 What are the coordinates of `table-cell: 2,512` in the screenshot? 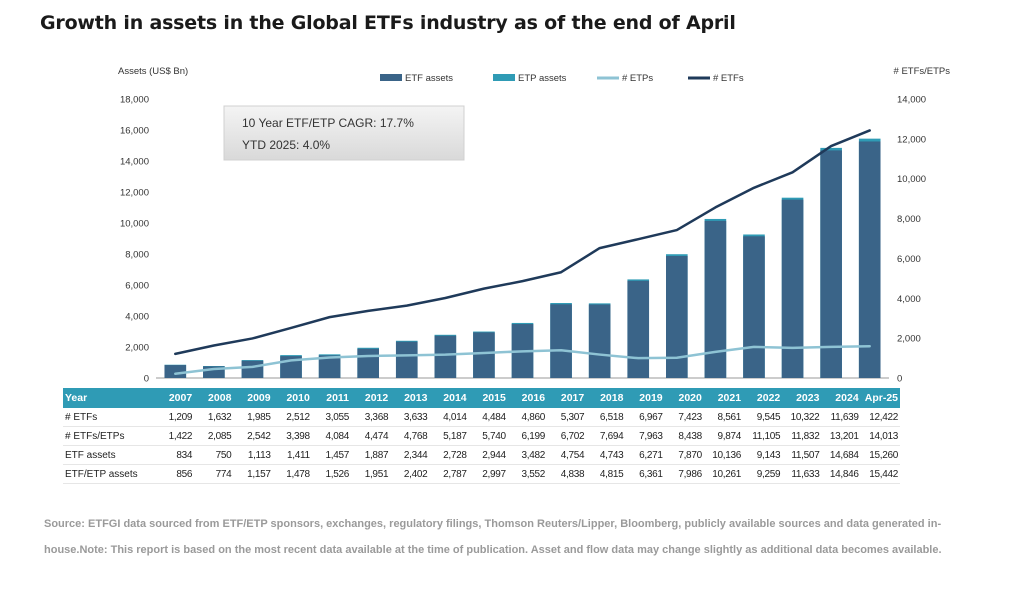 It's located at (292, 417).